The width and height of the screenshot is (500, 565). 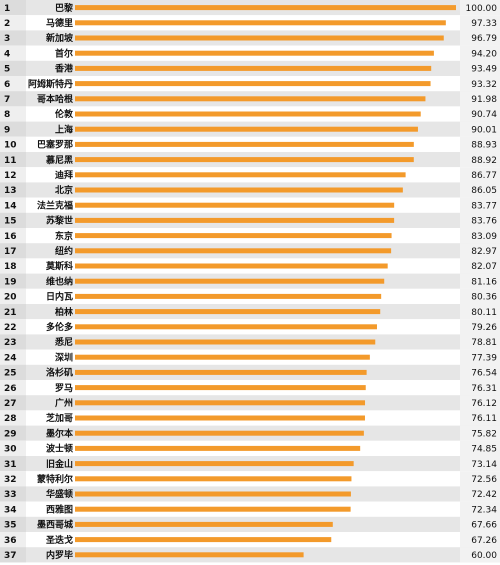 I want to click on table-row: 9 上海 90.01, so click(x=250, y=129).